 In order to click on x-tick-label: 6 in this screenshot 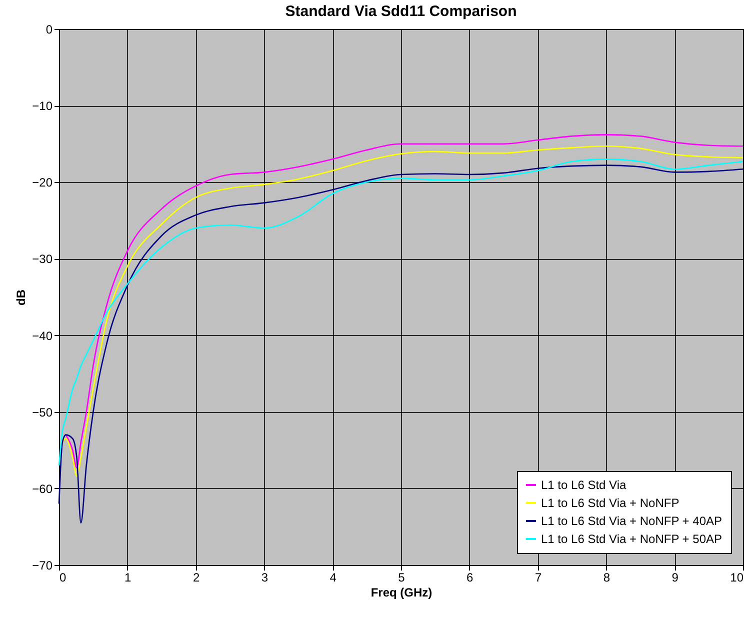, I will do `click(470, 577)`.